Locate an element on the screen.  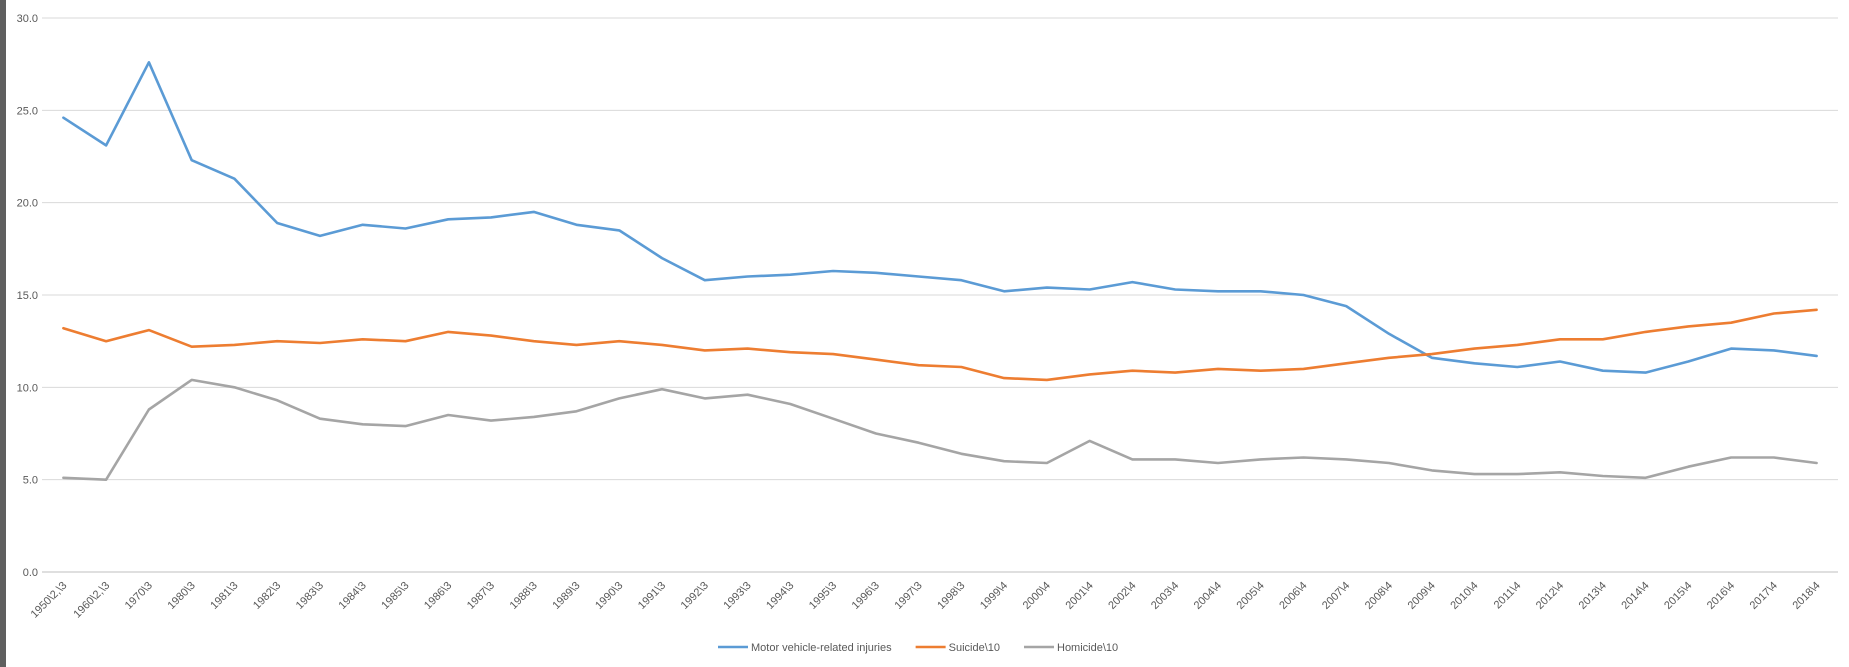
y-tick-label: 10.0 is located at coordinates (27, 388).